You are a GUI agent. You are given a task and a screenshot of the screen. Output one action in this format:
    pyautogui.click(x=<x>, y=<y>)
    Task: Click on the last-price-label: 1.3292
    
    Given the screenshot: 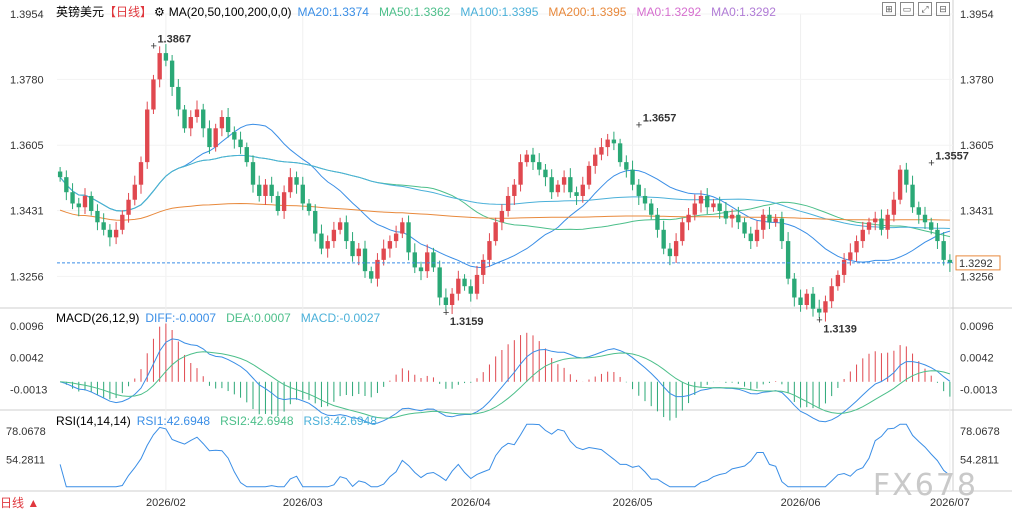 What is the action you would take?
    pyautogui.click(x=976, y=264)
    